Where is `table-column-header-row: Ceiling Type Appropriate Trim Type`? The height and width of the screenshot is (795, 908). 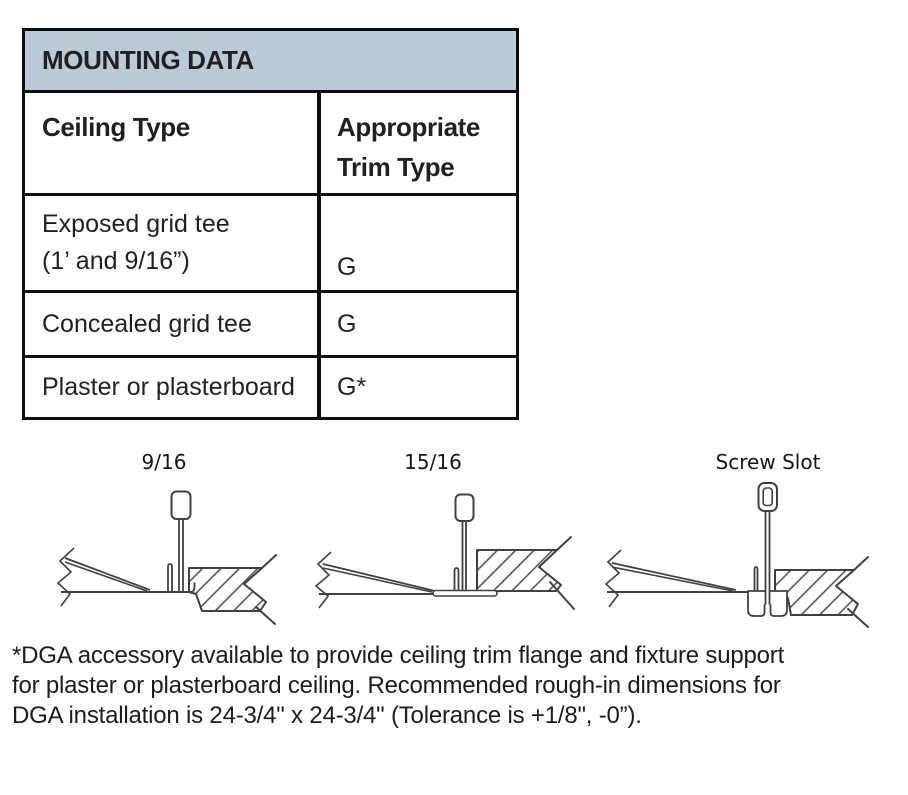 table-column-header-row: Ceiling Type Appropriate Trim Type is located at coordinates (270, 141).